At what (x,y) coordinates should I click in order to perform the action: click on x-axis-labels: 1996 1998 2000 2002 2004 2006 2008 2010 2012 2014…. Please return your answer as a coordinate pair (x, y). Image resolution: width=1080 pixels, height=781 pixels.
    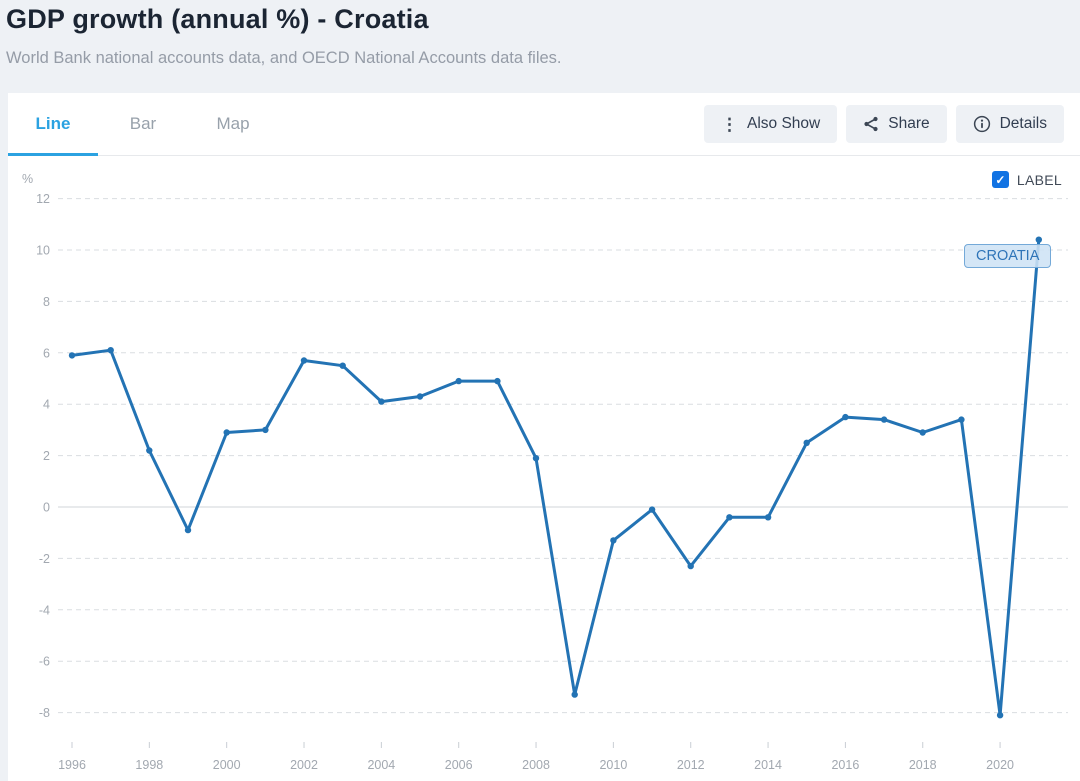
    Looking at the image, I should click on (536, 765).